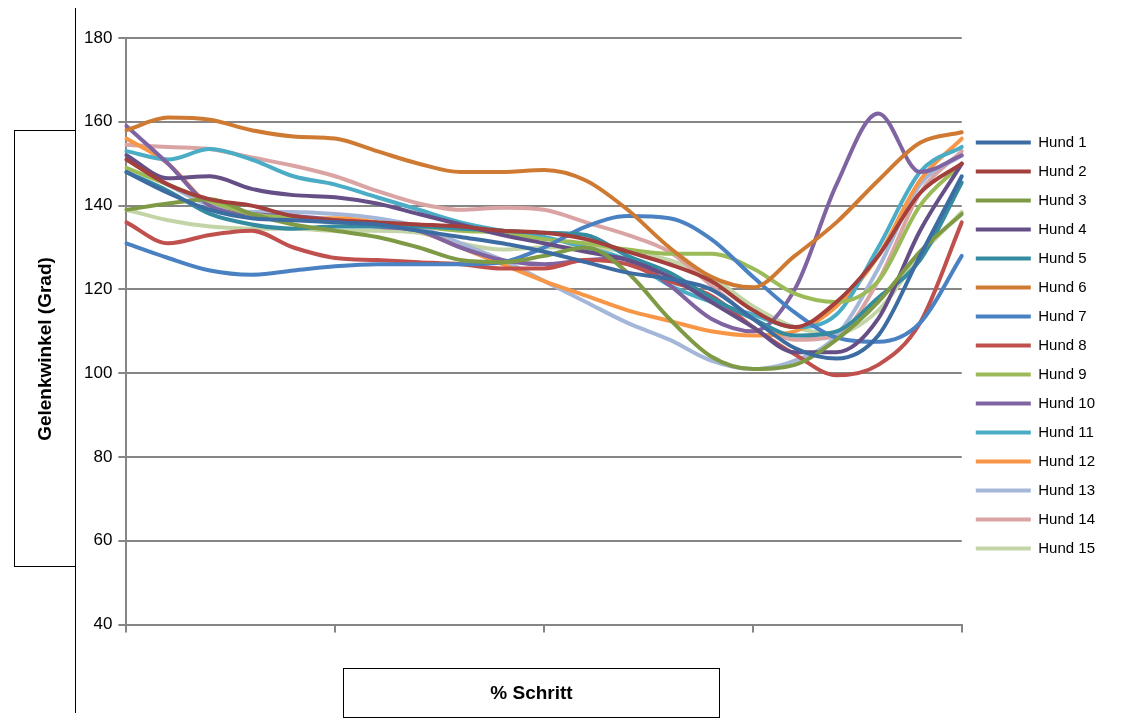 The width and height of the screenshot is (1123, 721). I want to click on legend-label: Hund 1, so click(1062, 141).